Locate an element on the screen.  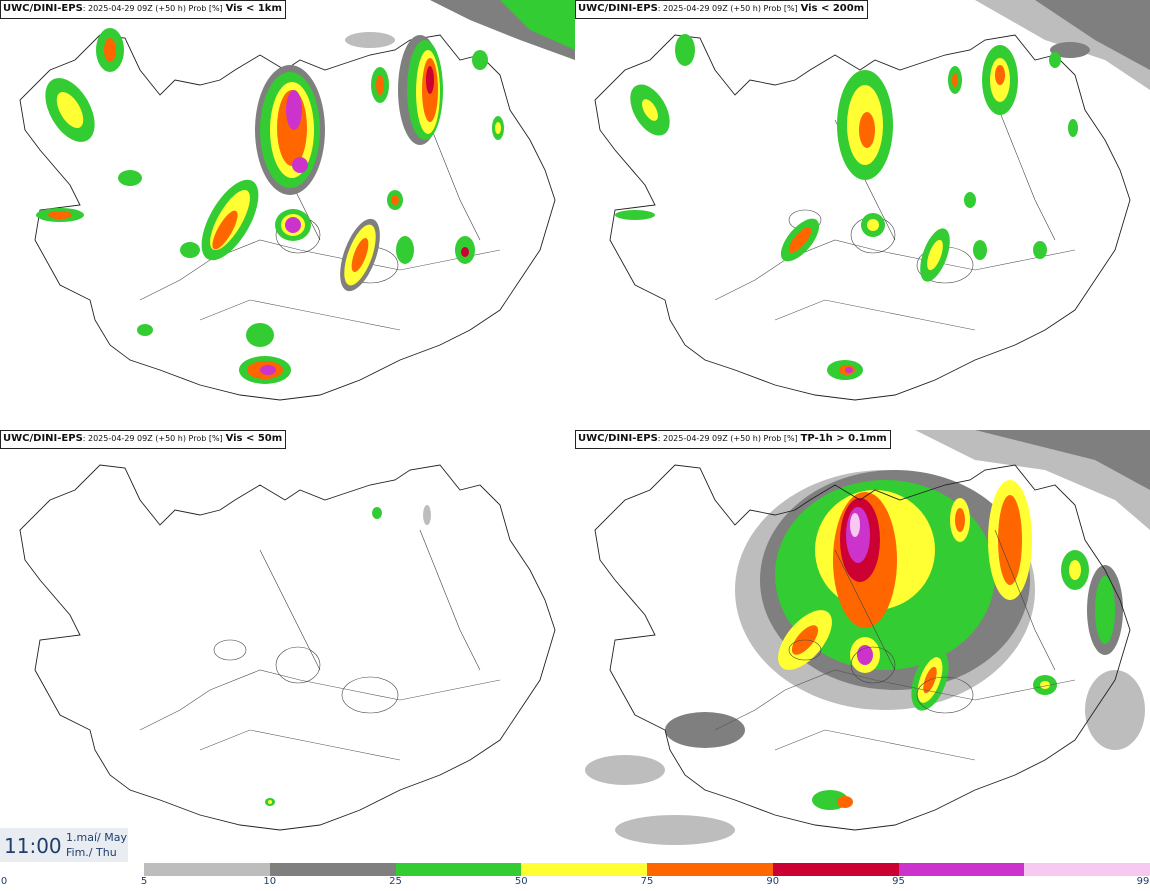
colorbar-tick-label: 95 is located at coordinates (898, 881).